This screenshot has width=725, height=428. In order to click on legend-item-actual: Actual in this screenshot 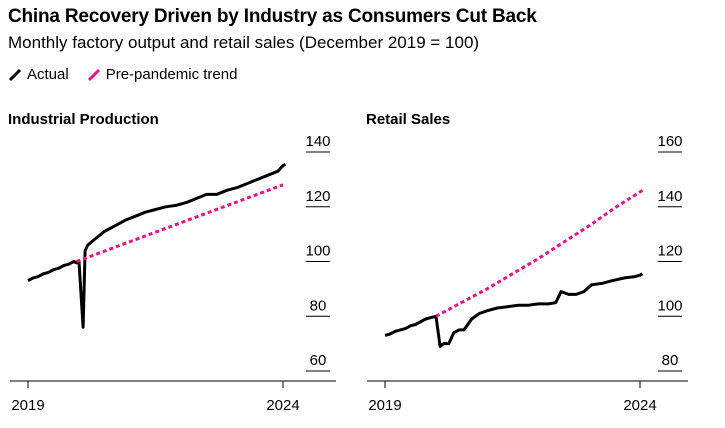, I will do `click(38, 74)`.